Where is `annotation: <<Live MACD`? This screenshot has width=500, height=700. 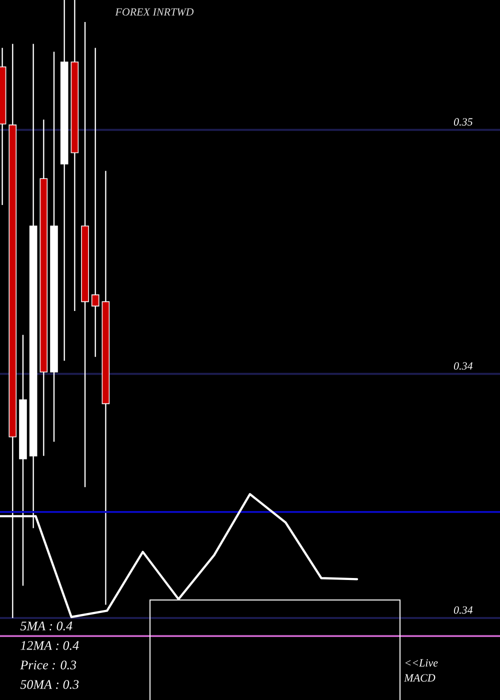
annotation: <<Live MACD is located at coordinates (421, 670).